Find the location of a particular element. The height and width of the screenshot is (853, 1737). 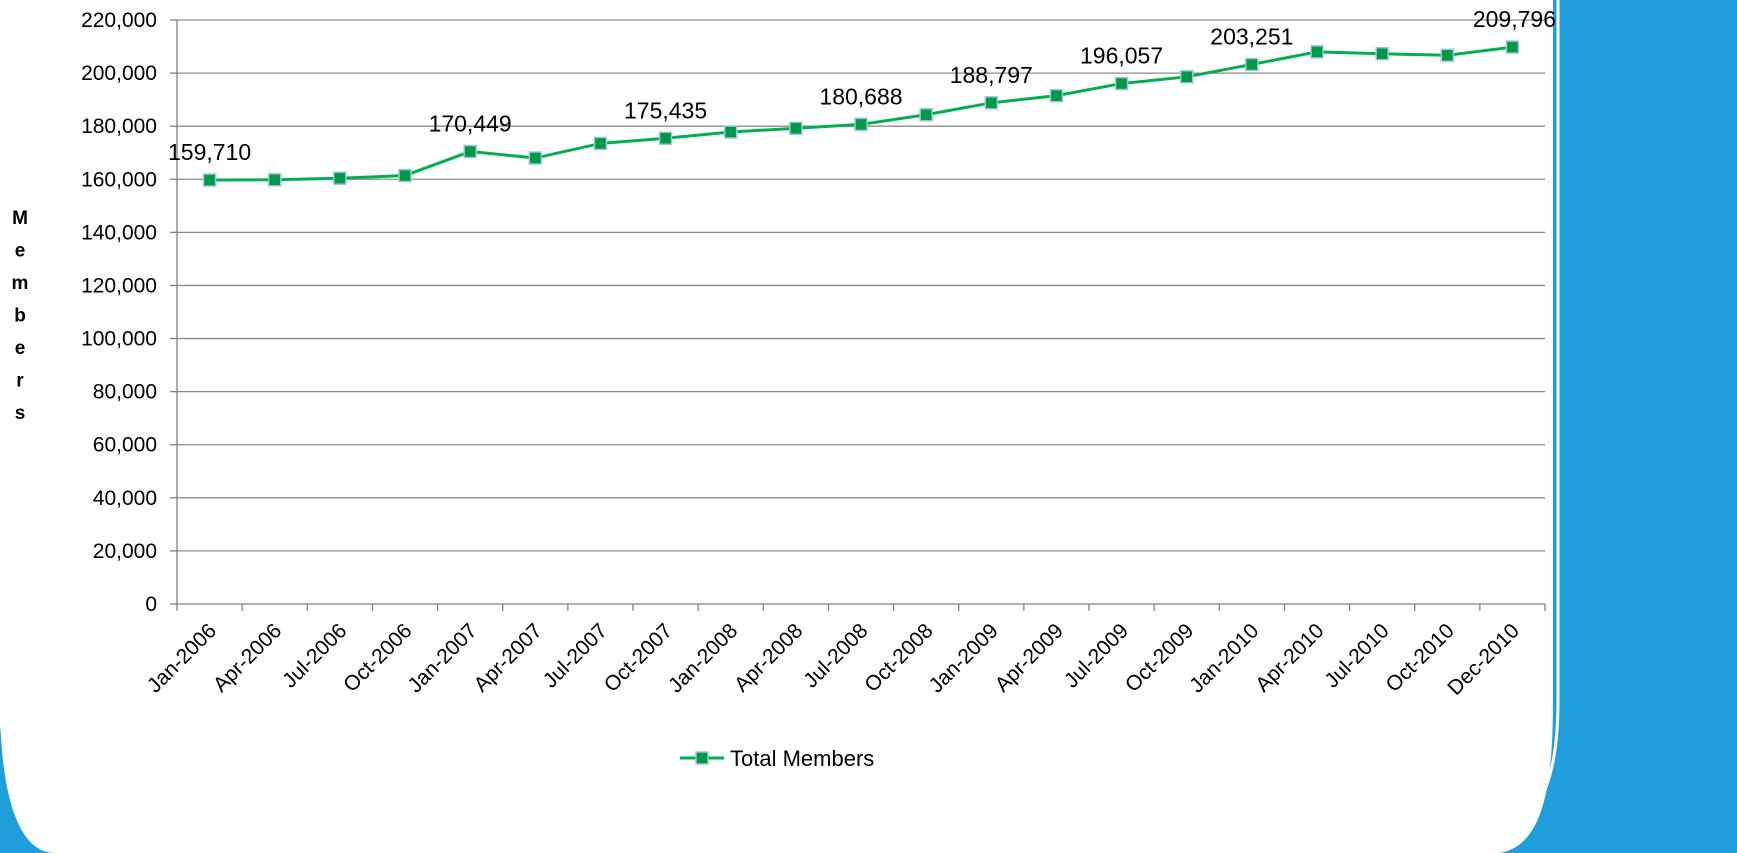

x-tick-label: Jan-2010 is located at coordinates (1224, 658).